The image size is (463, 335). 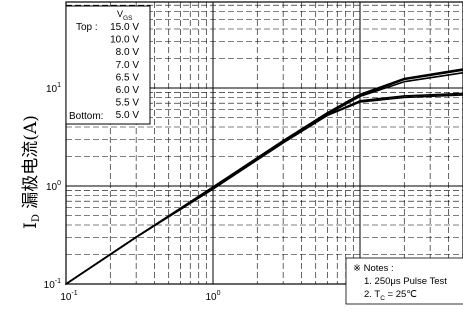 I want to click on notes-title: ※ Notes :, so click(x=373, y=268).